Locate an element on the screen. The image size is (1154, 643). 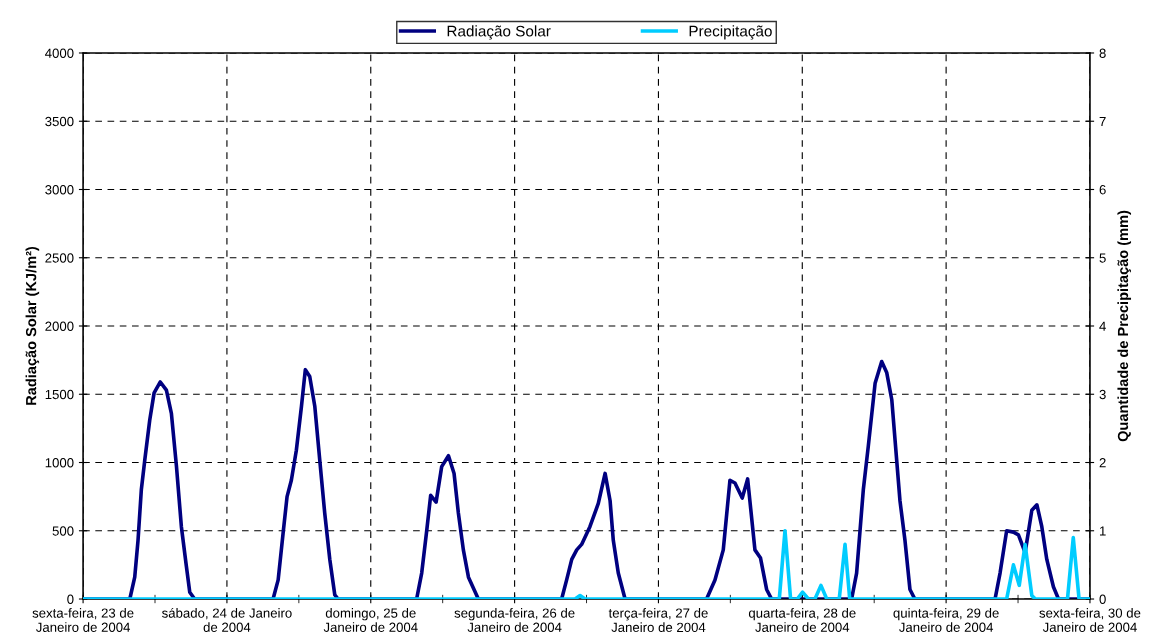
y2-tick-label: 3 is located at coordinates (1102, 394).